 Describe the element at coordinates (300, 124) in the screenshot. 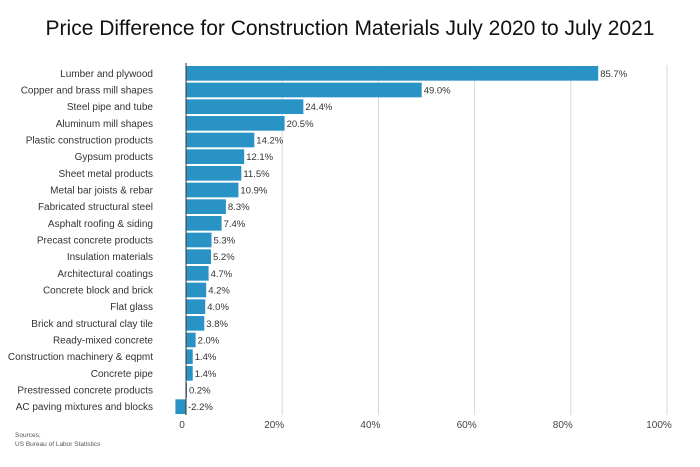

I see `value-label: 20.5%` at that location.